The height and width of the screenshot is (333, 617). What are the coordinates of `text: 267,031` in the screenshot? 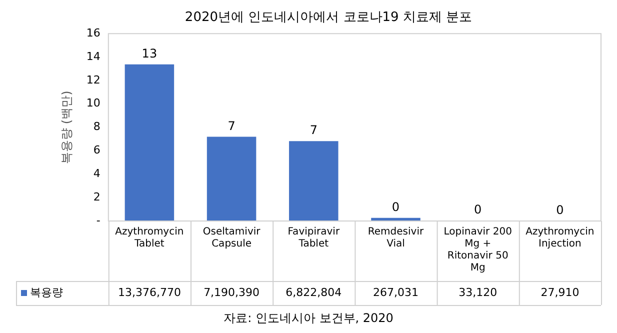 It's located at (395, 292).